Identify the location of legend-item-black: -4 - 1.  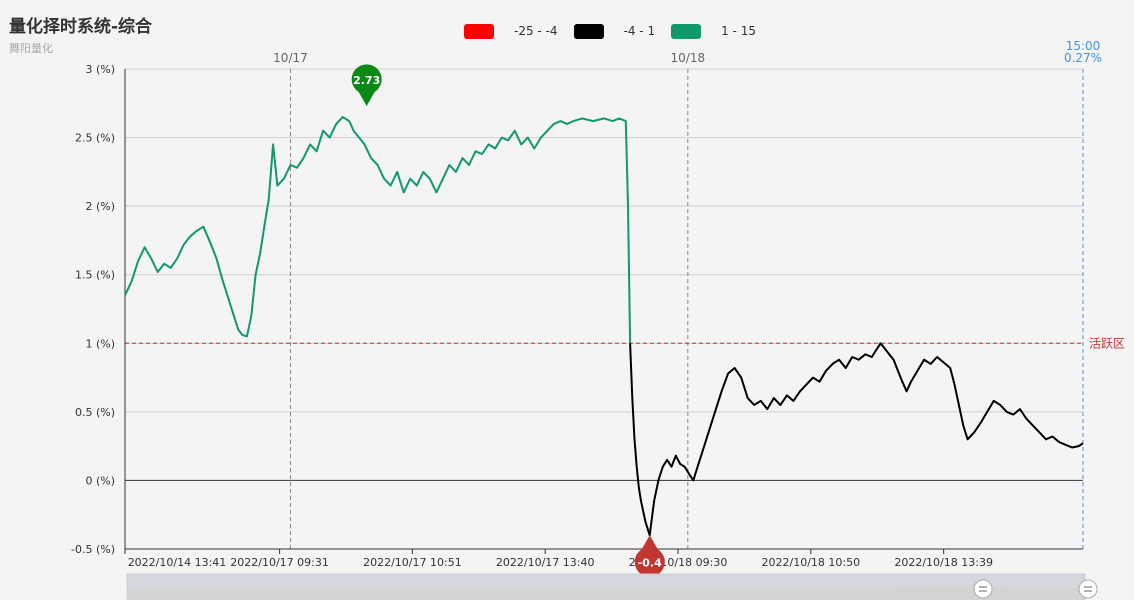
(614, 31).